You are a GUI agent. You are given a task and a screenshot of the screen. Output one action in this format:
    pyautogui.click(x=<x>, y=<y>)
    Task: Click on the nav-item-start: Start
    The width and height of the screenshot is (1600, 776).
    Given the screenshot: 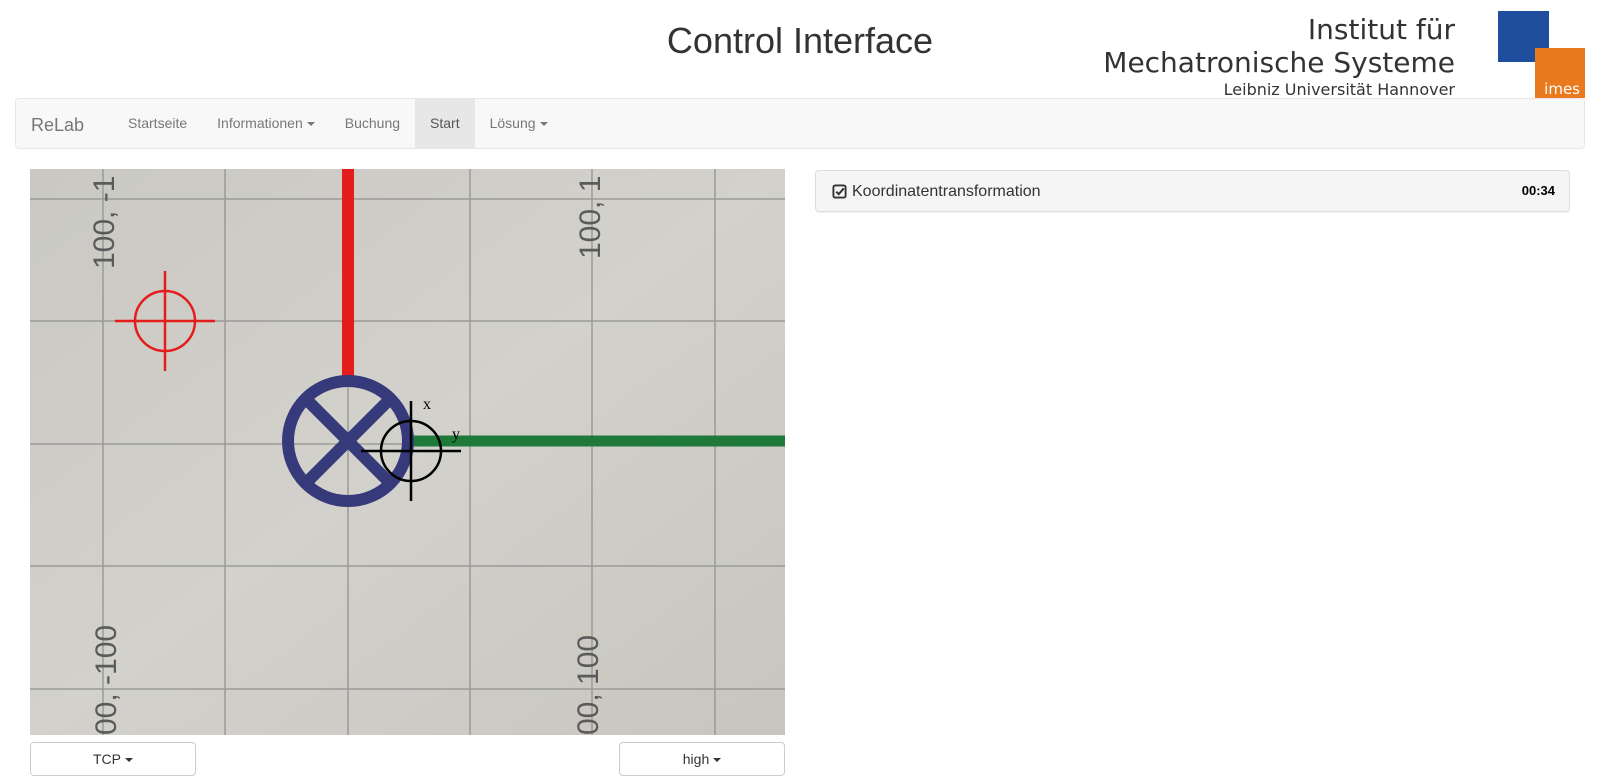 What is the action you would take?
    pyautogui.click(x=445, y=123)
    